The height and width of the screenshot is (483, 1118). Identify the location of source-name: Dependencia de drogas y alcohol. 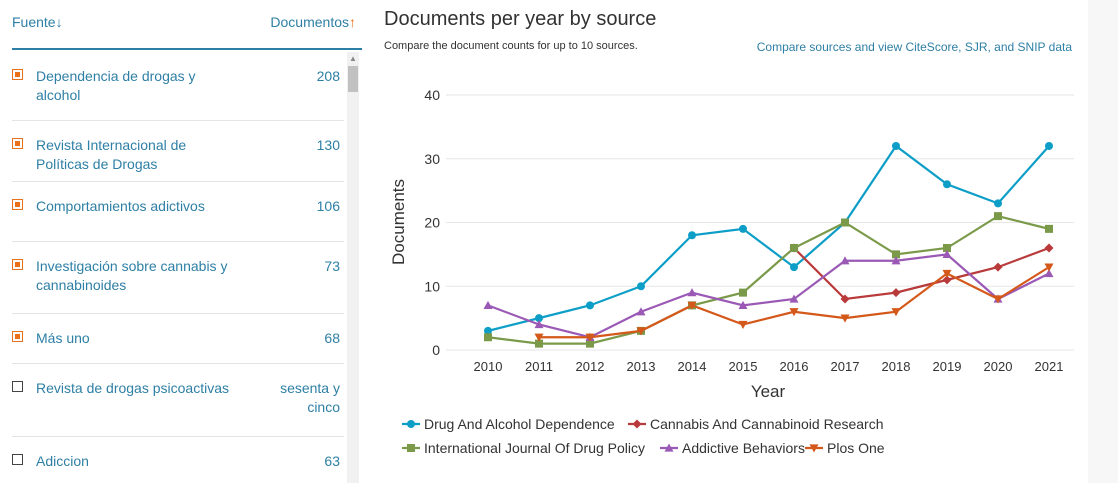
(116, 85).